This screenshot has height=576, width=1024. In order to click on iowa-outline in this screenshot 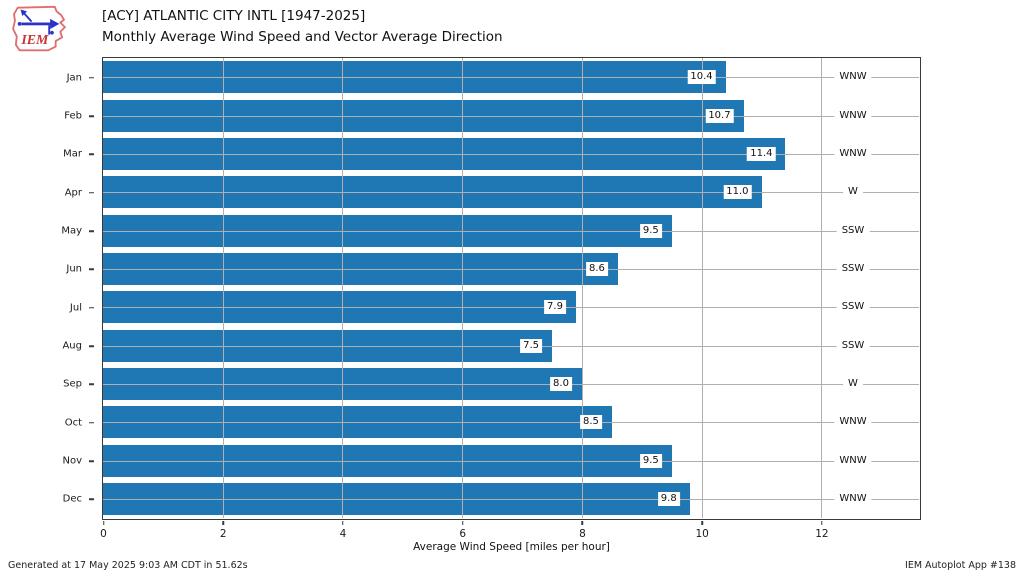, I will do `click(39, 28)`.